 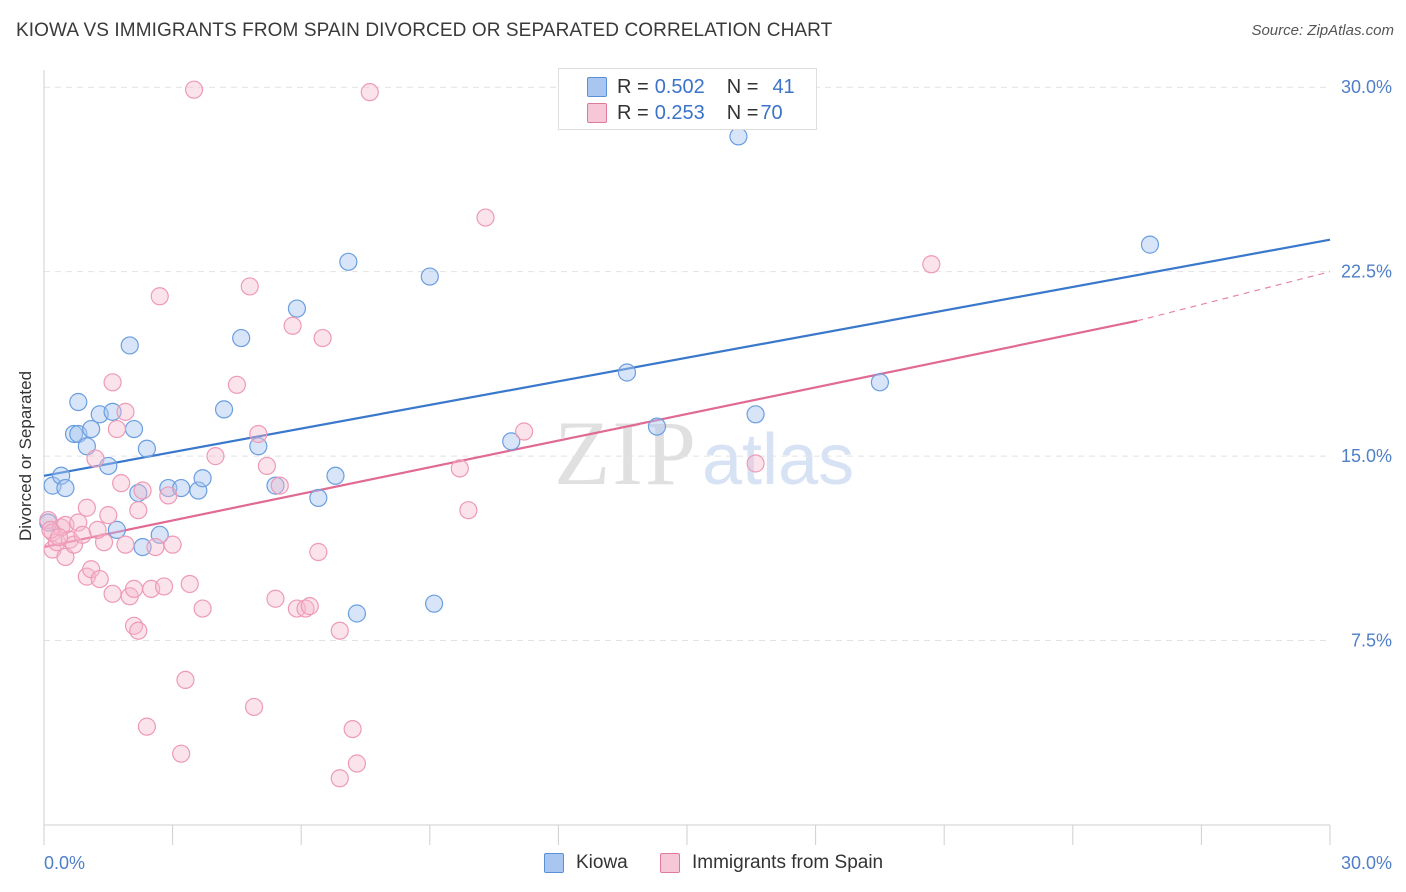 I want to click on legend-n-value: 70, so click(x=771, y=112).